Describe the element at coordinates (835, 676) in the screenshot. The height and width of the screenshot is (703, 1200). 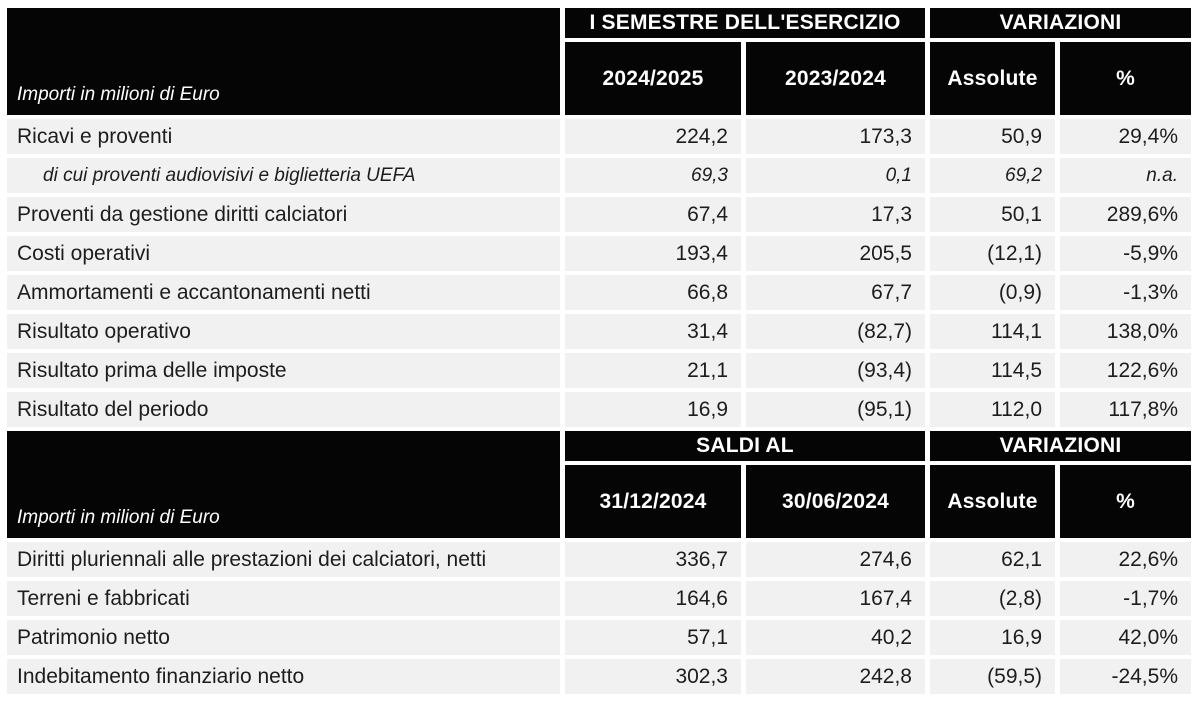
I see `value-cell: 242,8` at that location.